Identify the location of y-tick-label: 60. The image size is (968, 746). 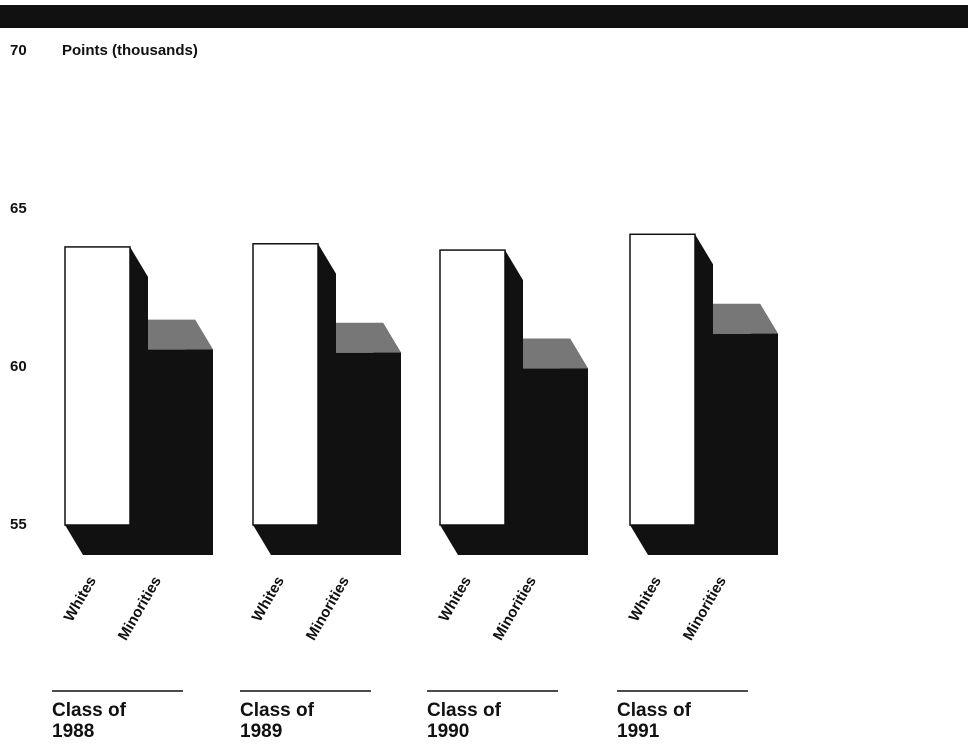
(18, 366).